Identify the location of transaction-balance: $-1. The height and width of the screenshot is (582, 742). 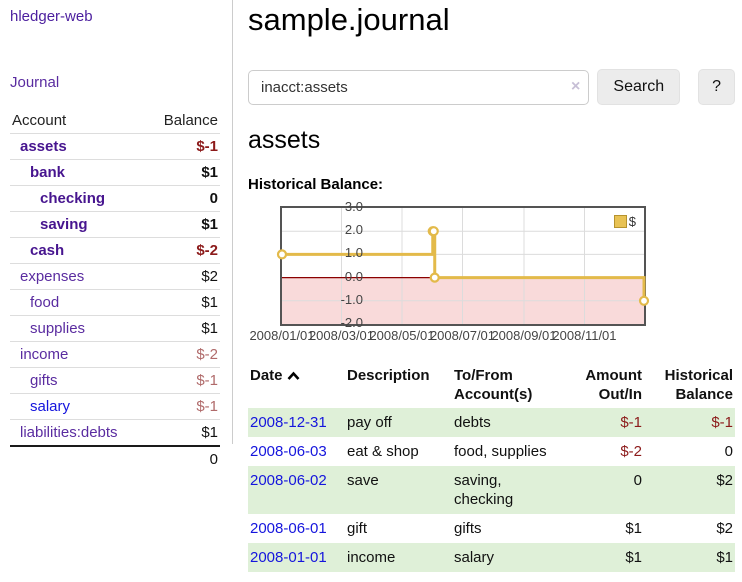
(722, 422).